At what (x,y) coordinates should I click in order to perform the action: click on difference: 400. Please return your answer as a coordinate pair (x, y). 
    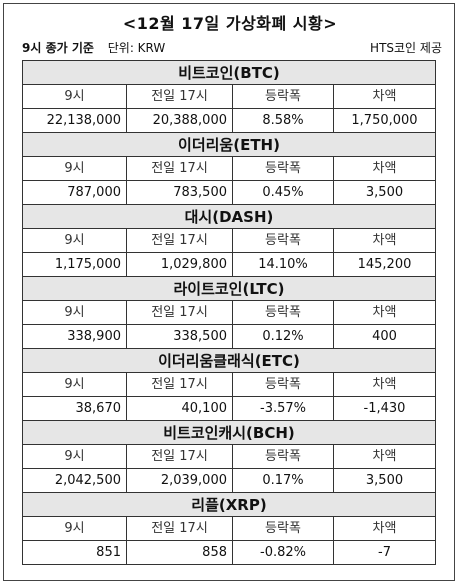
    Looking at the image, I should click on (384, 336).